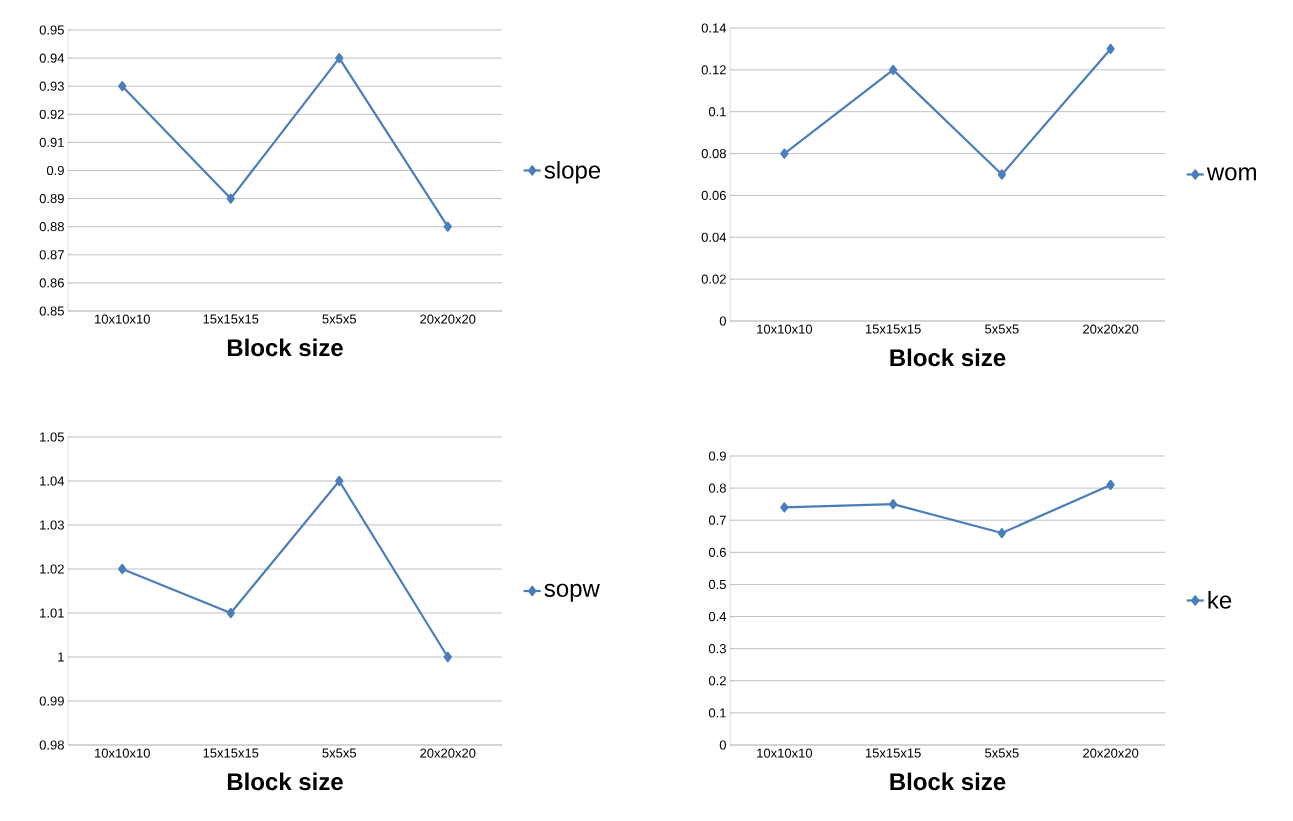 The width and height of the screenshot is (1293, 821). I want to click on legend-label: wom, so click(1231, 174).